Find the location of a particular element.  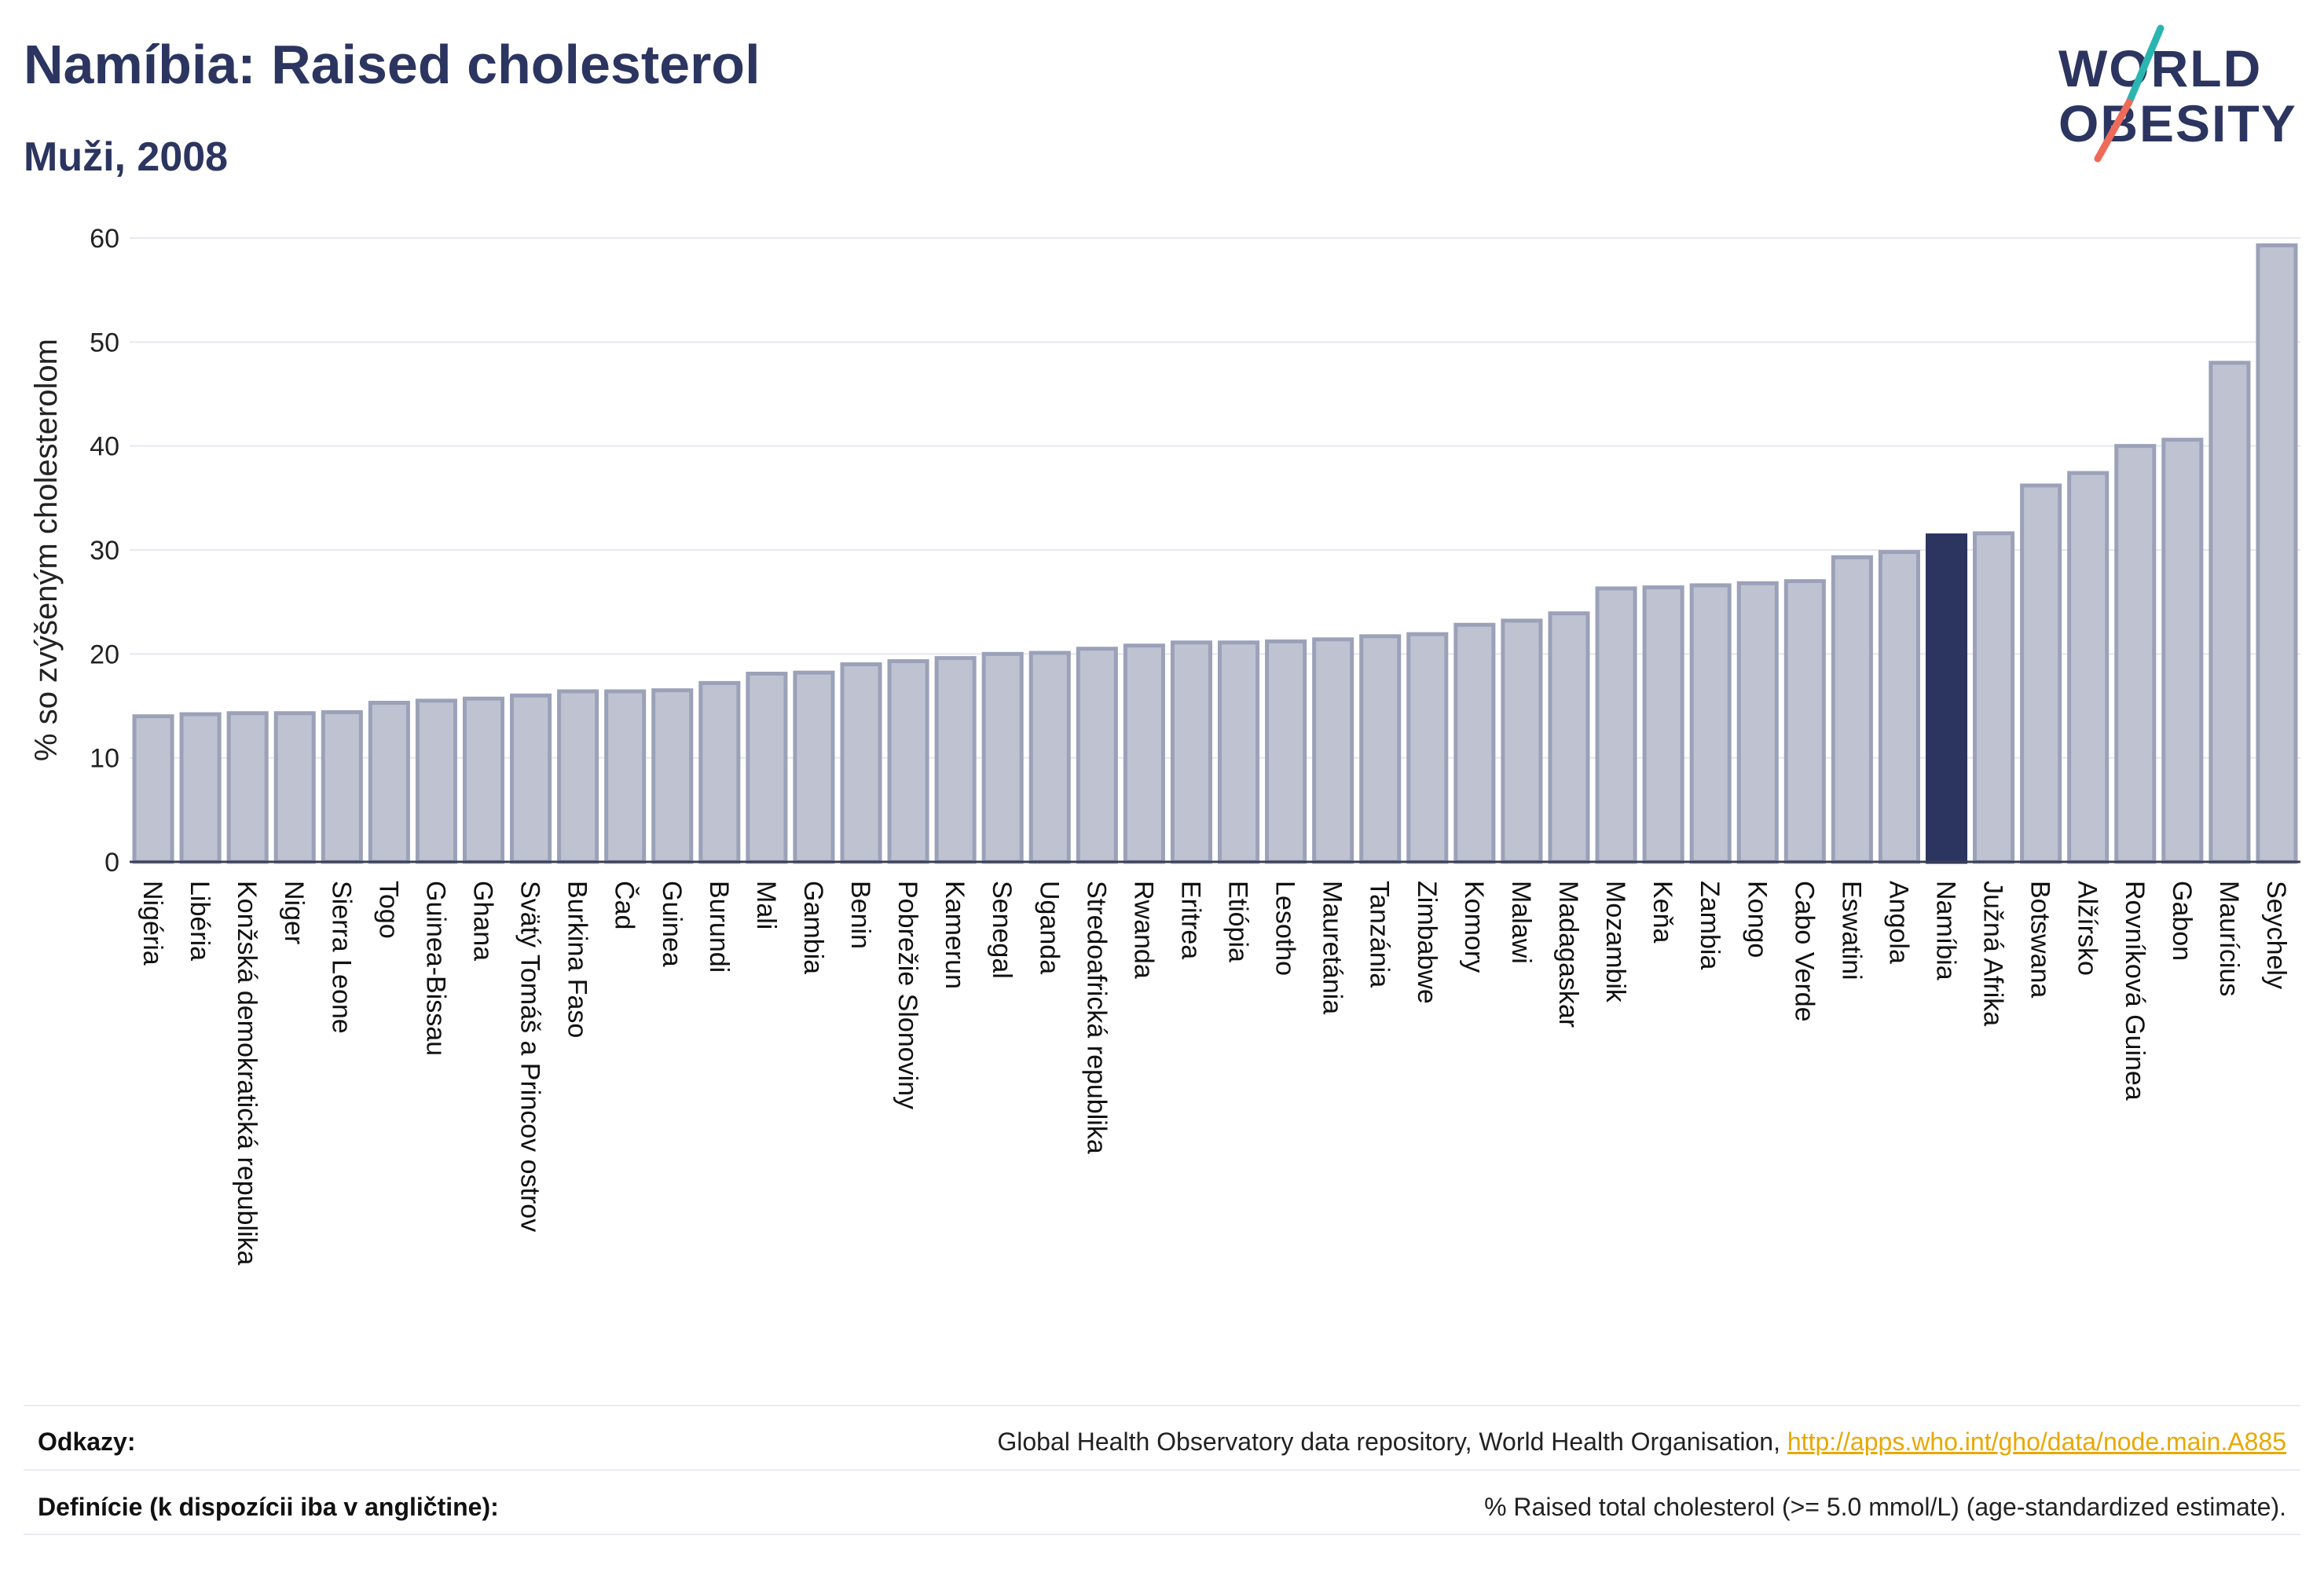

logo-line-2: OBESITY is located at coordinates (2177, 123).